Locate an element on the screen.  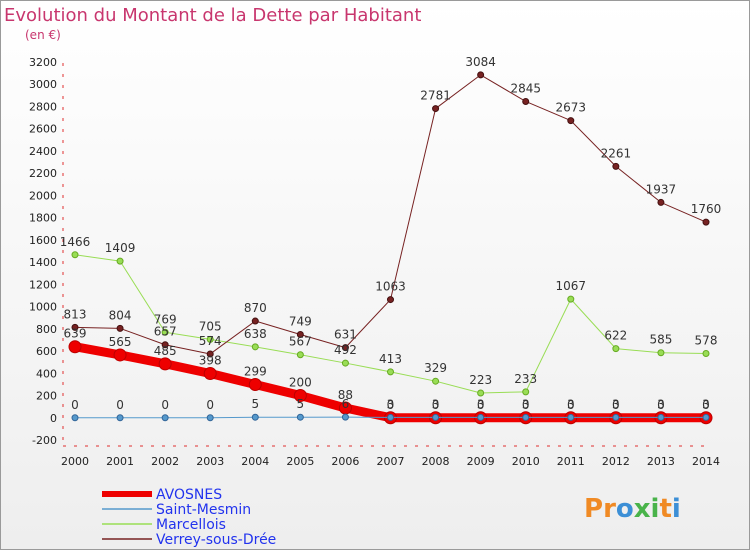
data-label: 870 is located at coordinates (255, 308).